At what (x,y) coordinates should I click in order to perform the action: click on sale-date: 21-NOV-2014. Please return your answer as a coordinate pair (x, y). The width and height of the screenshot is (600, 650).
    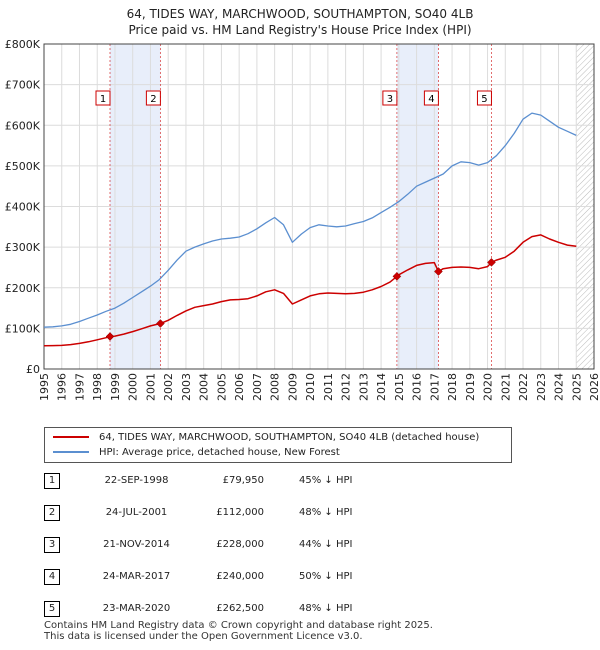
    Looking at the image, I should click on (136, 544).